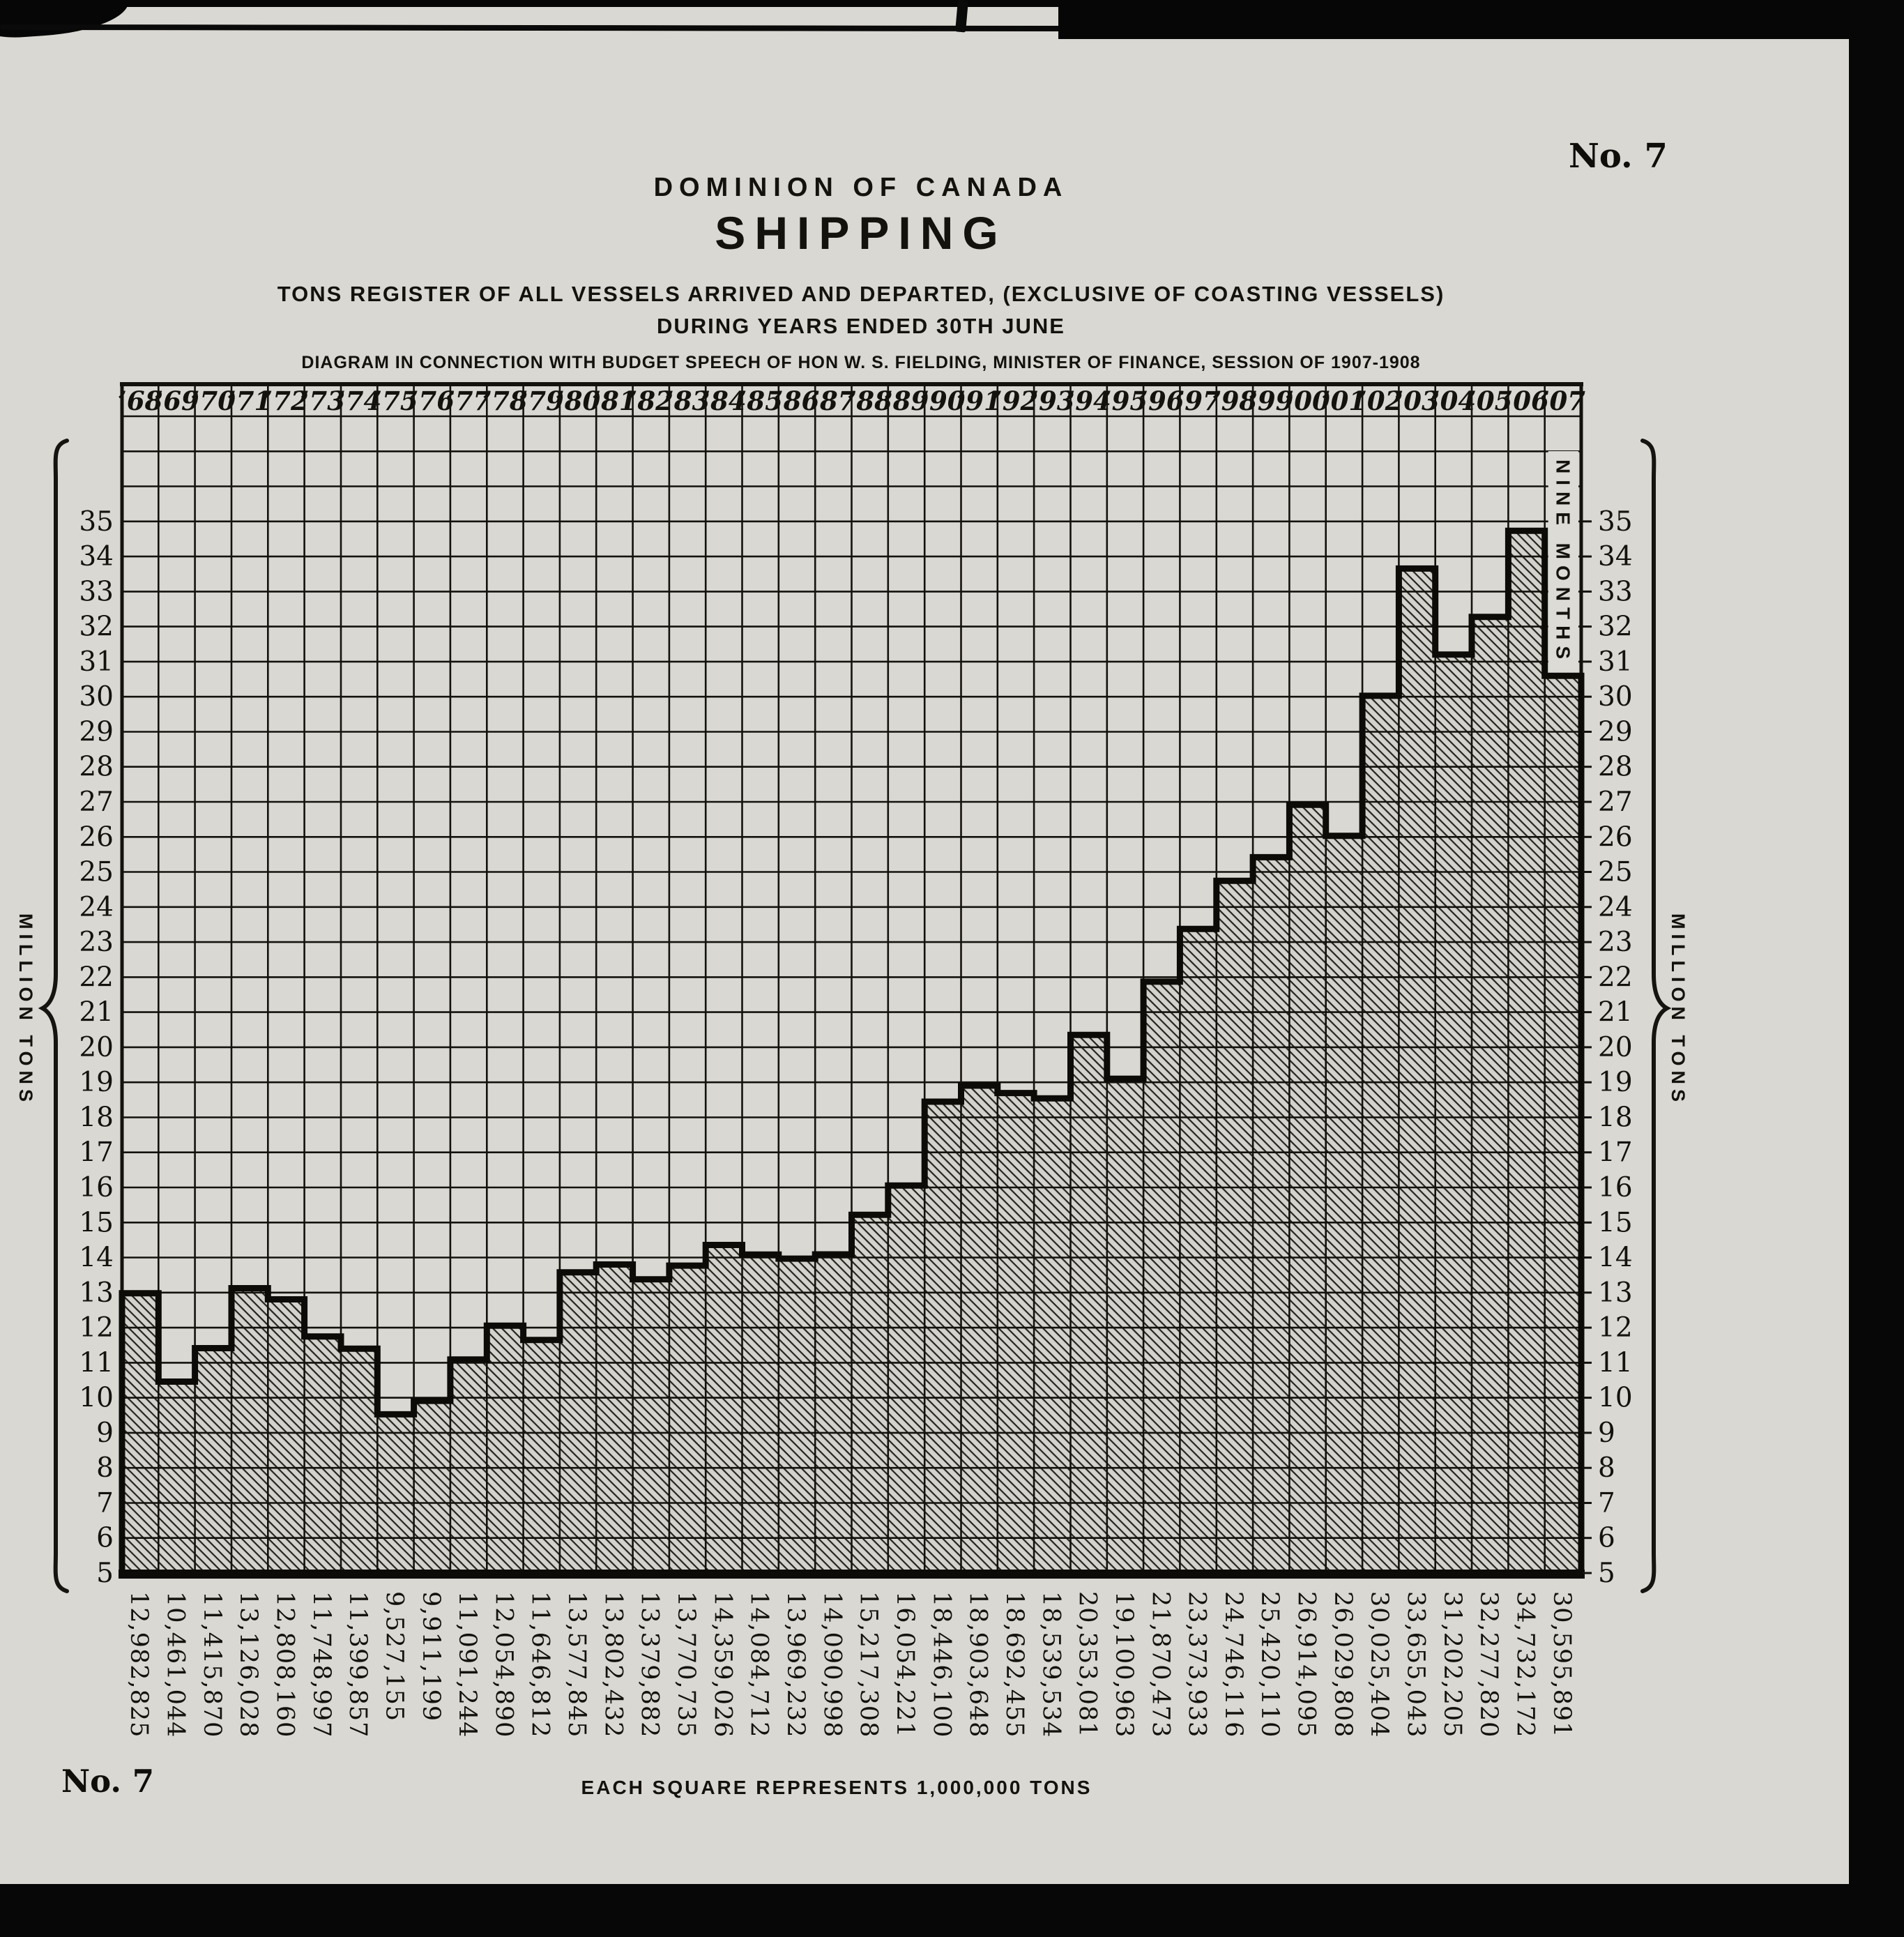  I want to click on unit-caption: EACH SQUARE REPRESENTS 1,000,000 TONS, so click(836, 1787).